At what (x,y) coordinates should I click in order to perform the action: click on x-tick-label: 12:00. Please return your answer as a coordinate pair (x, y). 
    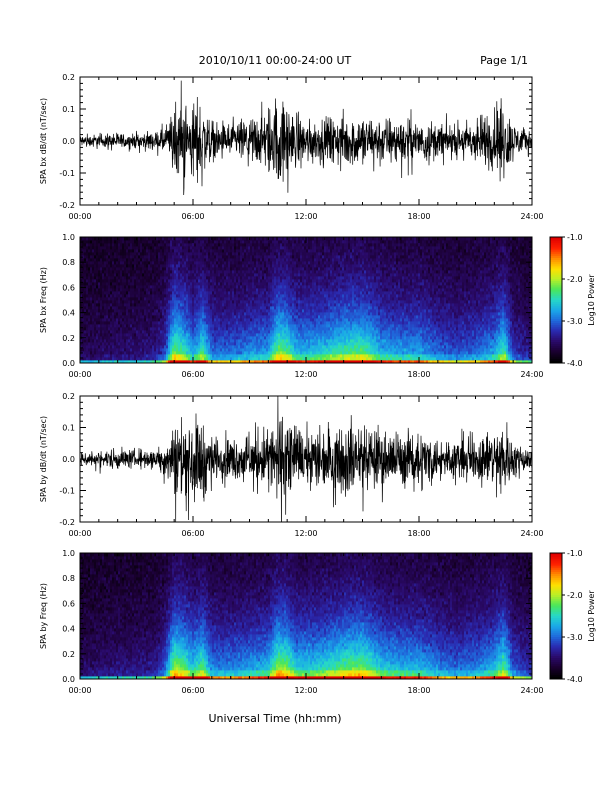
    Looking at the image, I should click on (305, 216).